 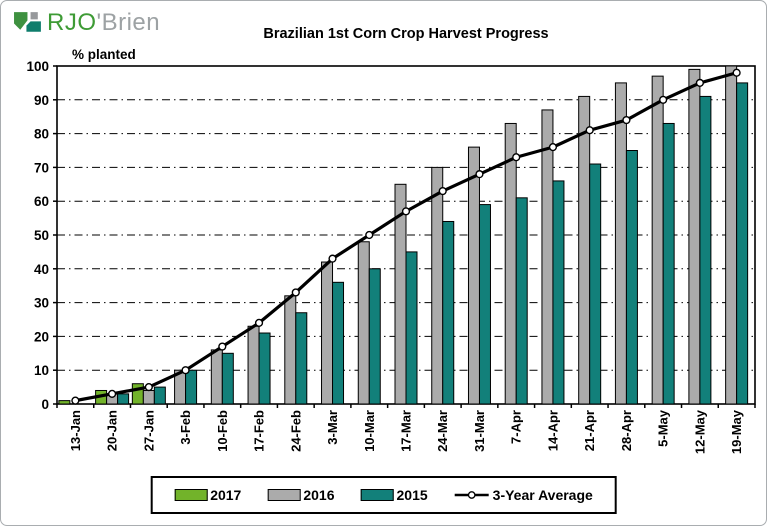 What do you see at coordinates (191, 495) in the screenshot?
I see `legend-swatch-2017` at bounding box center [191, 495].